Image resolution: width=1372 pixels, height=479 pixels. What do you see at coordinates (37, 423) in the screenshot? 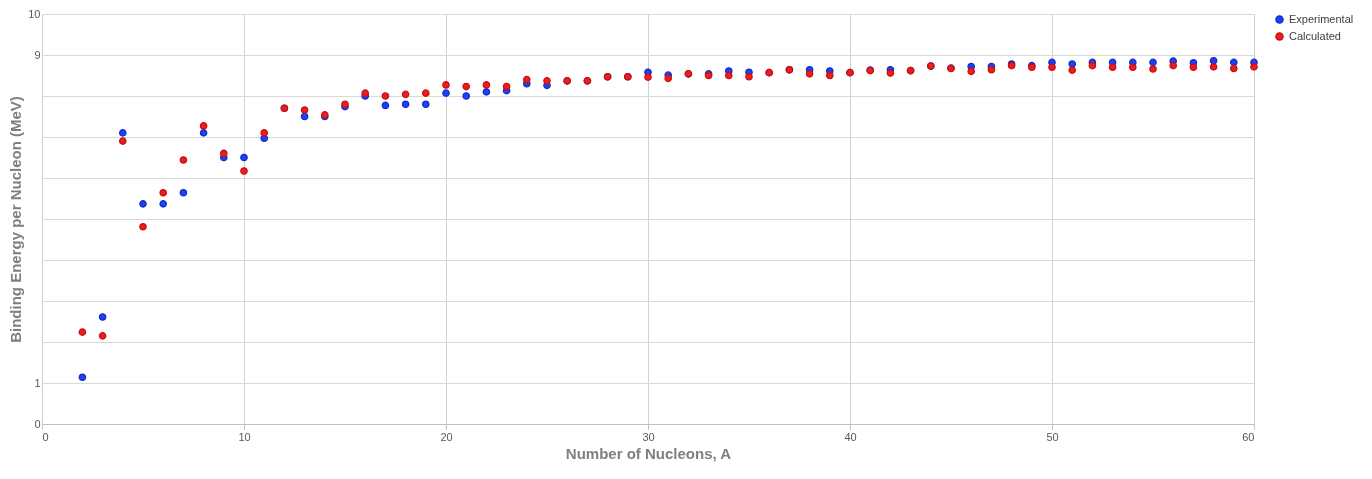
I see `y-tick-label: 0` at bounding box center [37, 423].